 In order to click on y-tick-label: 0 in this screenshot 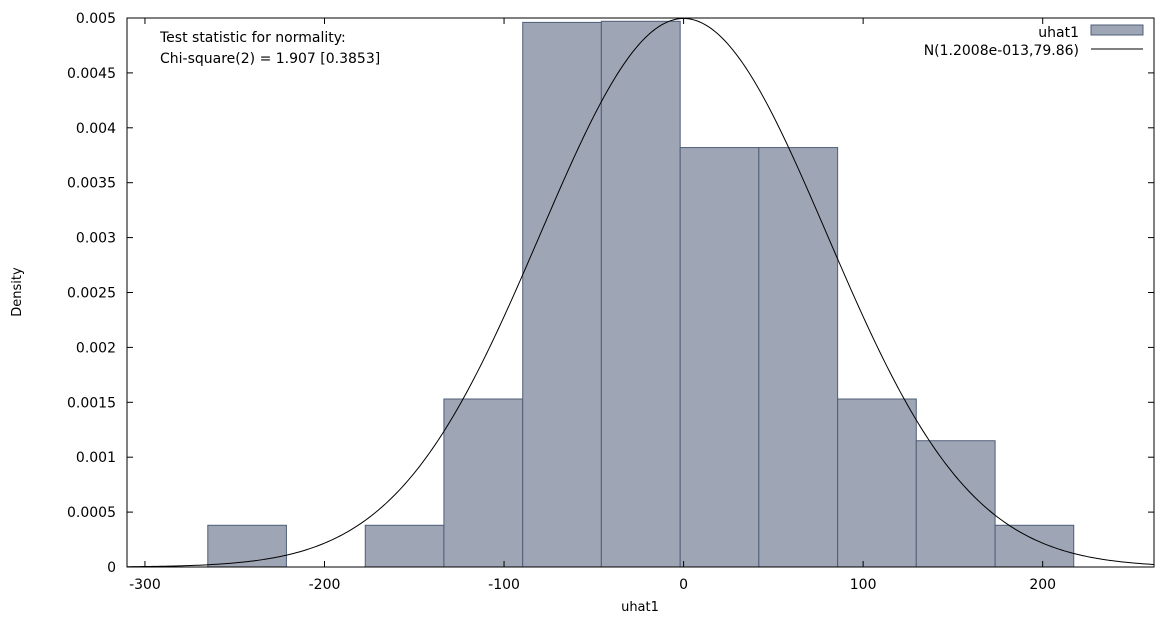, I will do `click(111, 568)`.